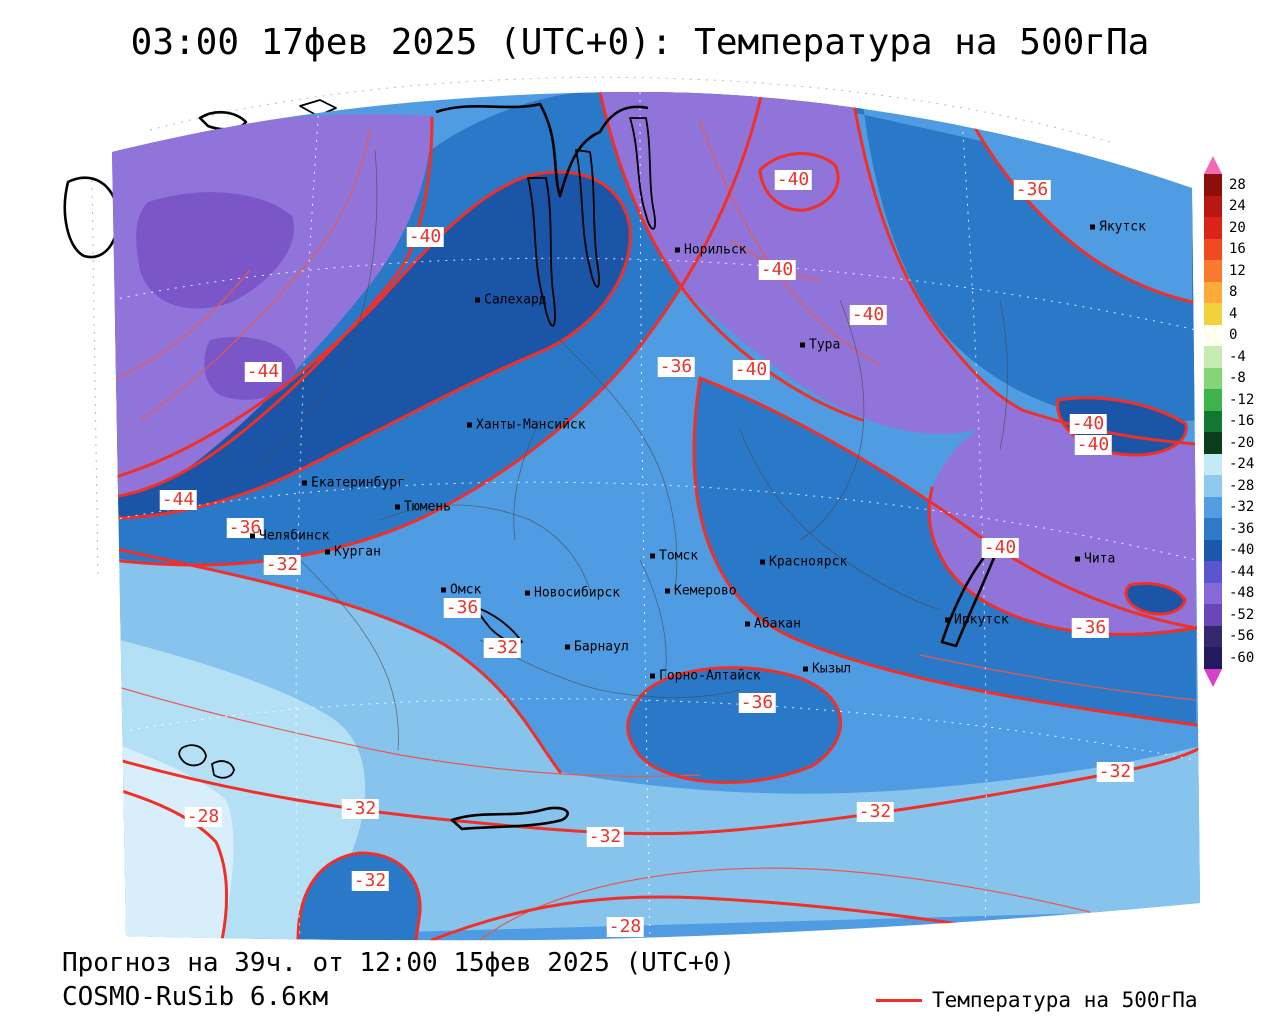 The image size is (1280, 1024). I want to click on city-label: Екатеринбург, so click(358, 483).